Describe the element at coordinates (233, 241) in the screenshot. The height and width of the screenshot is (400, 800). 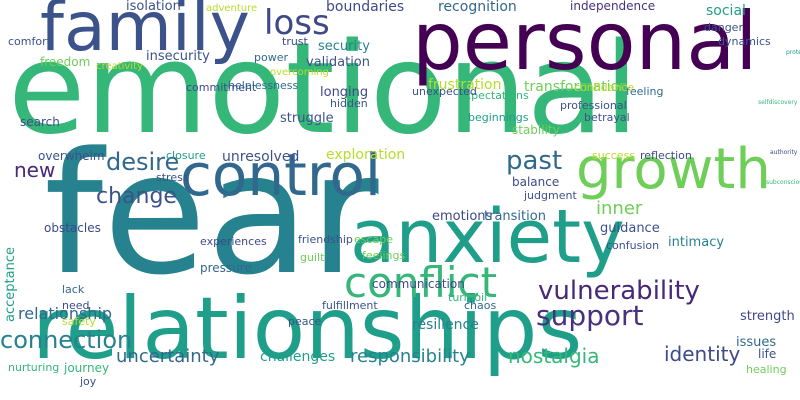
I see `cloud-word: experiences` at that location.